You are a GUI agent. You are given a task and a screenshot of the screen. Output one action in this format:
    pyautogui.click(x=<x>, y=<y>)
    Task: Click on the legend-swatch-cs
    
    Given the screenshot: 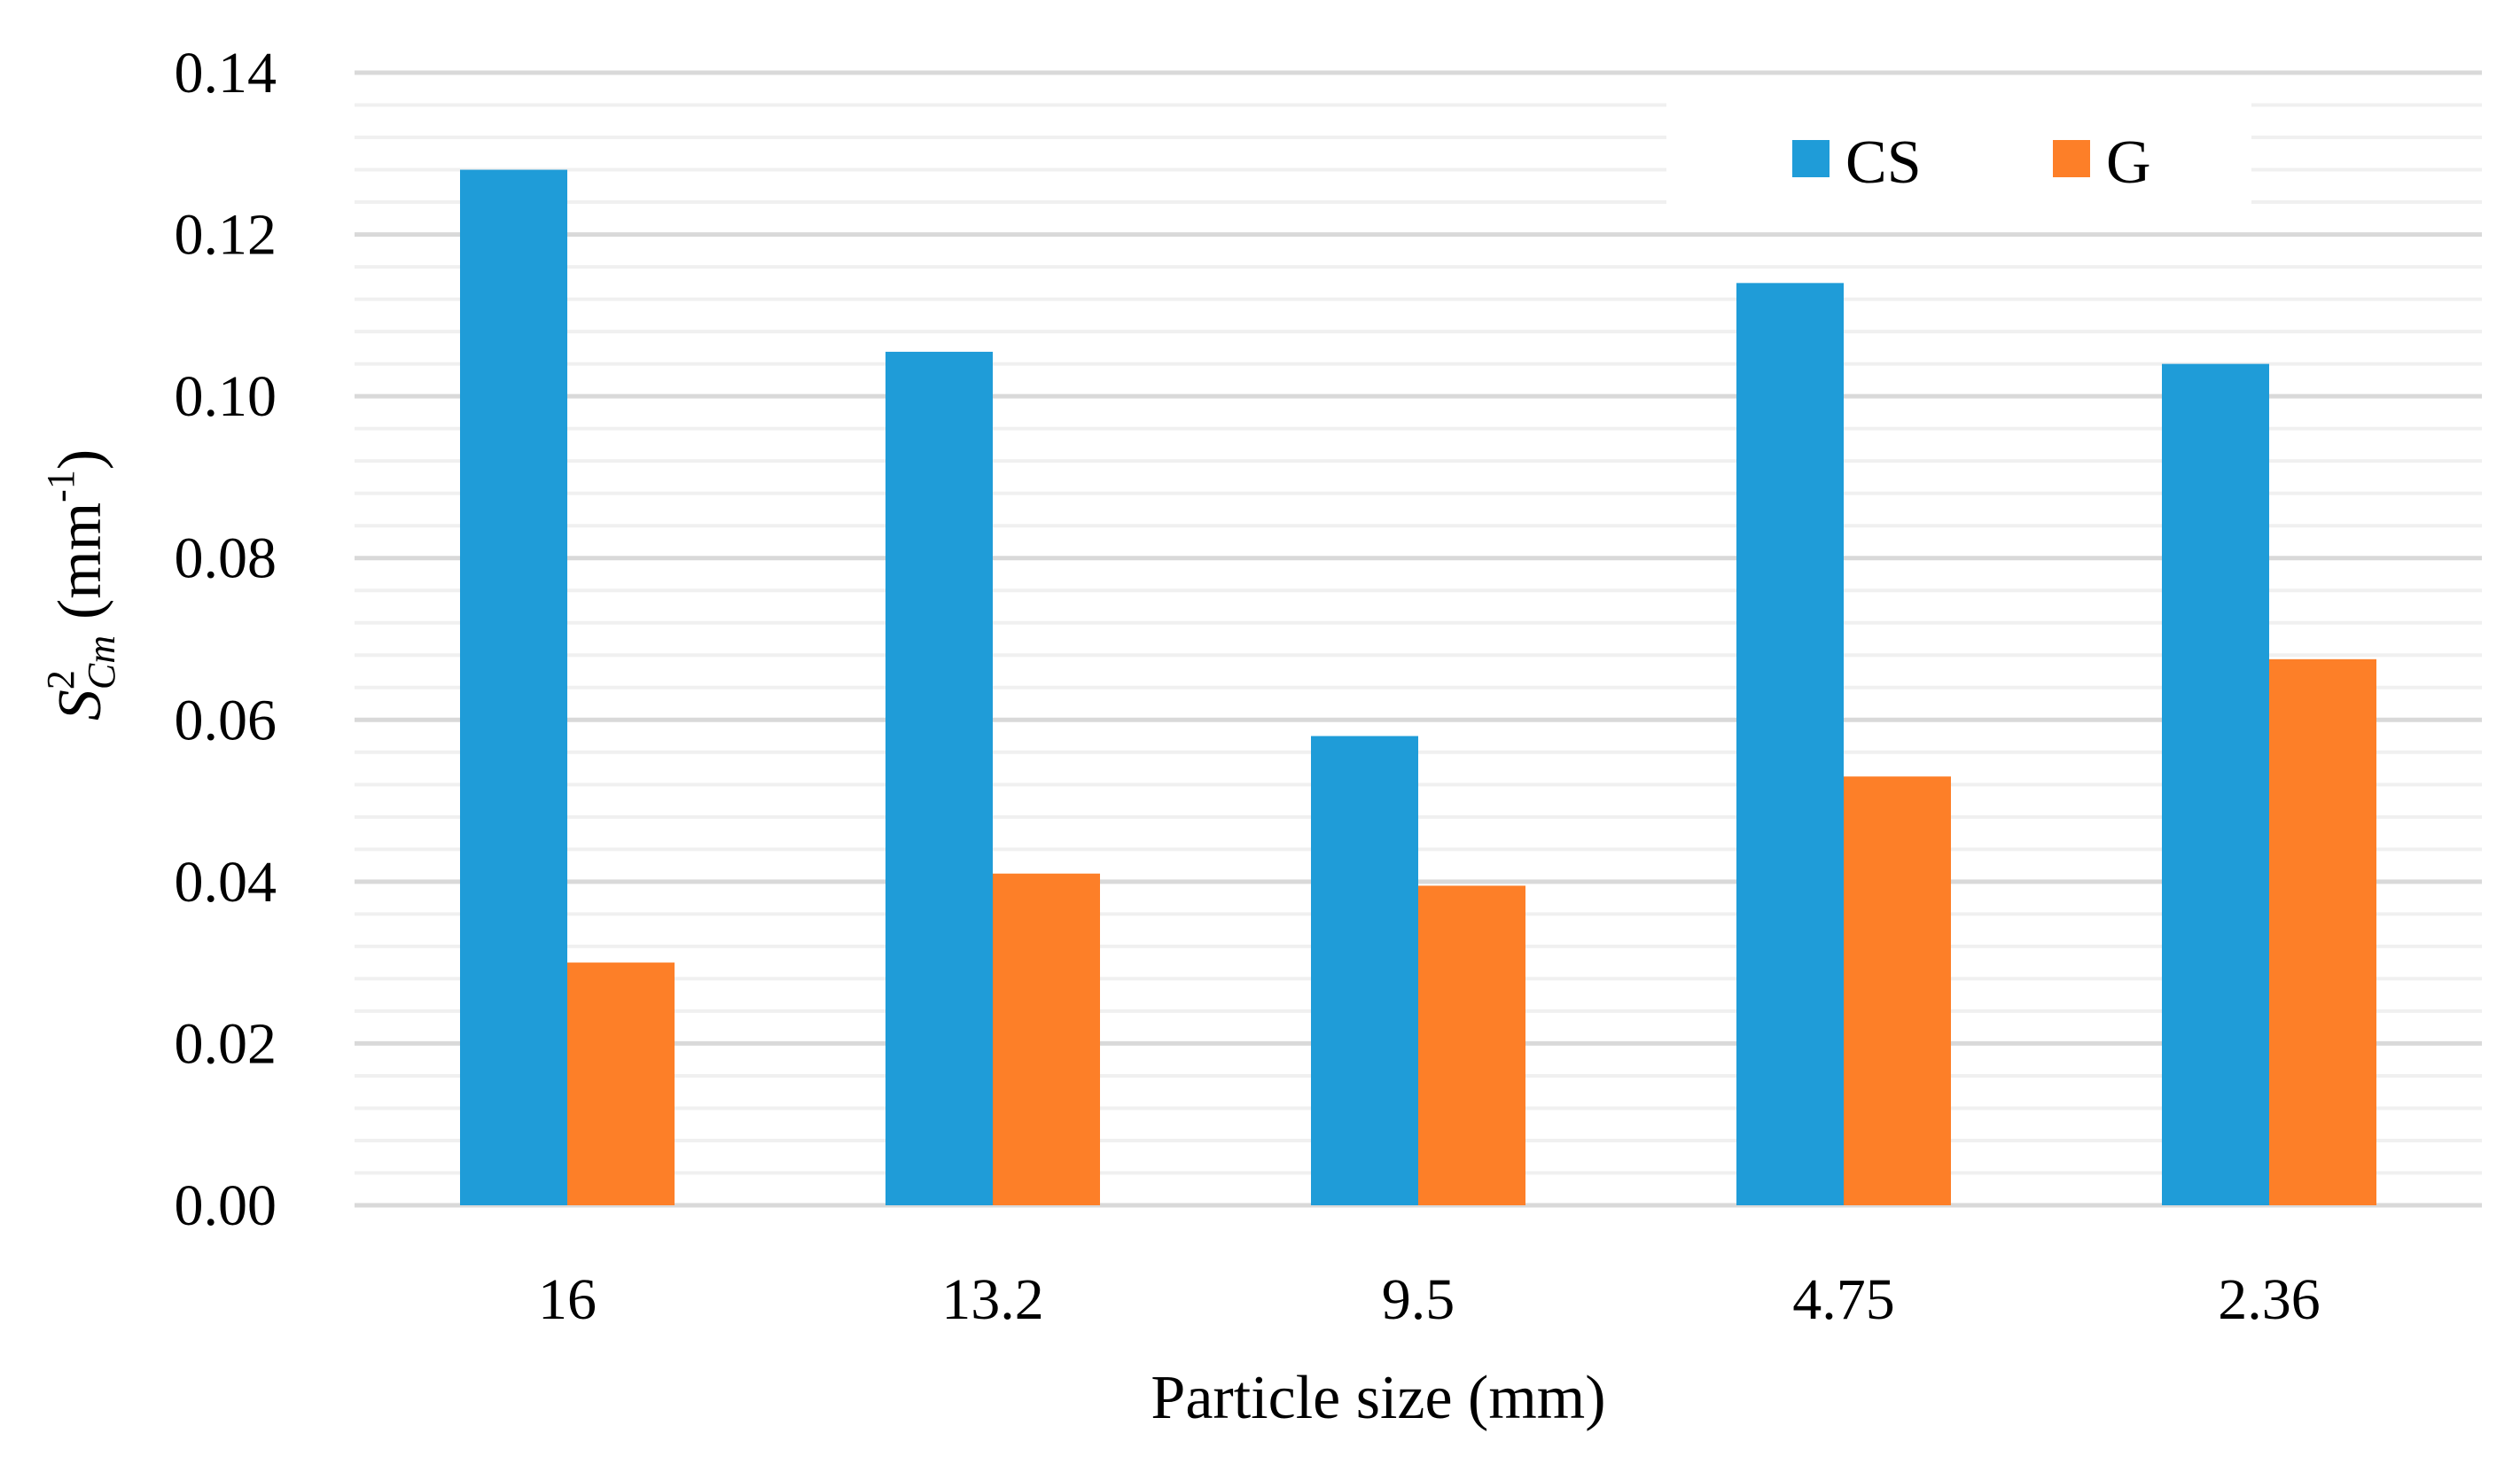 What is the action you would take?
    pyautogui.click(x=1811, y=158)
    